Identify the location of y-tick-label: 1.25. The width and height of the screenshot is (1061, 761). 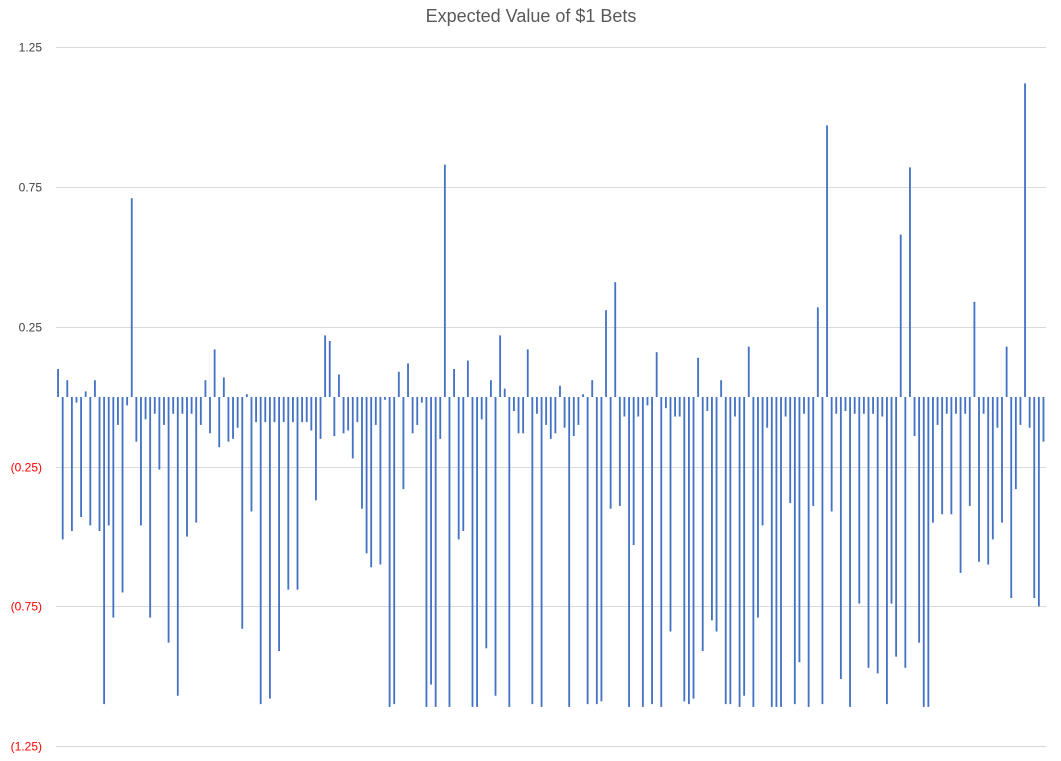
(31, 48).